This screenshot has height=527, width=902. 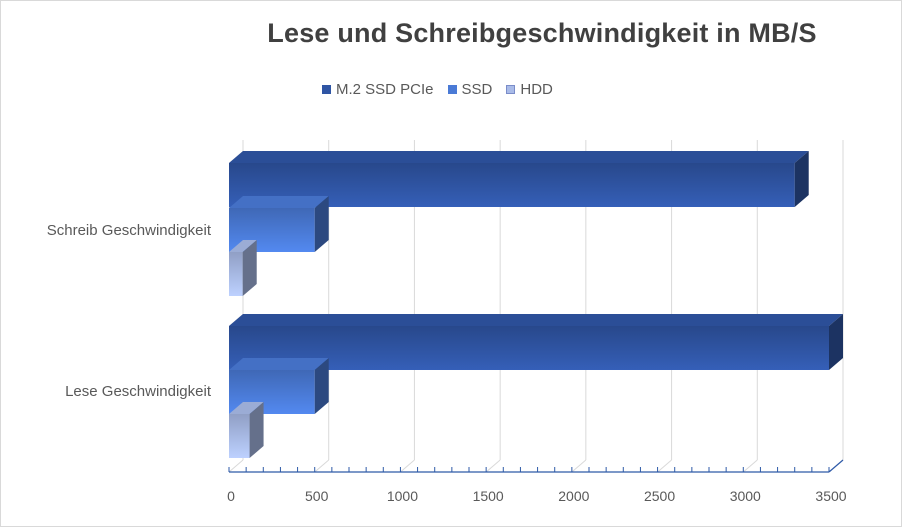 What do you see at coordinates (321, 224) in the screenshot?
I see `bar-0-1-end` at bounding box center [321, 224].